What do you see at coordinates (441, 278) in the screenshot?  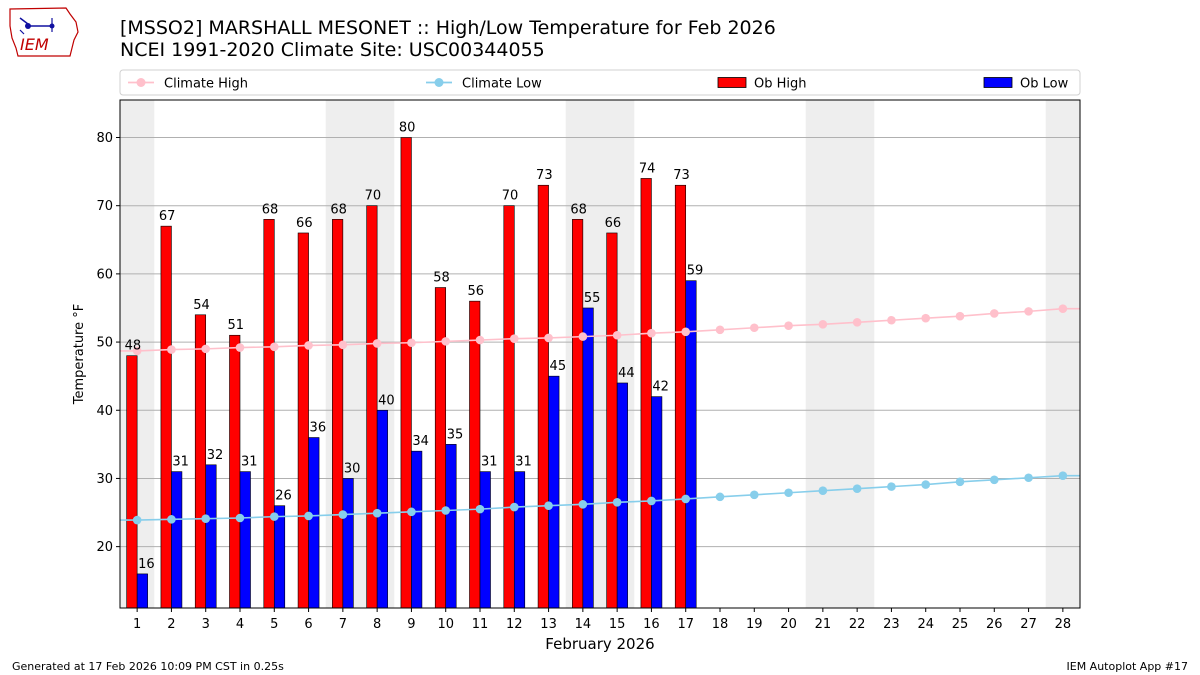 I see `ob-high-label-10: 58` at bounding box center [441, 278].